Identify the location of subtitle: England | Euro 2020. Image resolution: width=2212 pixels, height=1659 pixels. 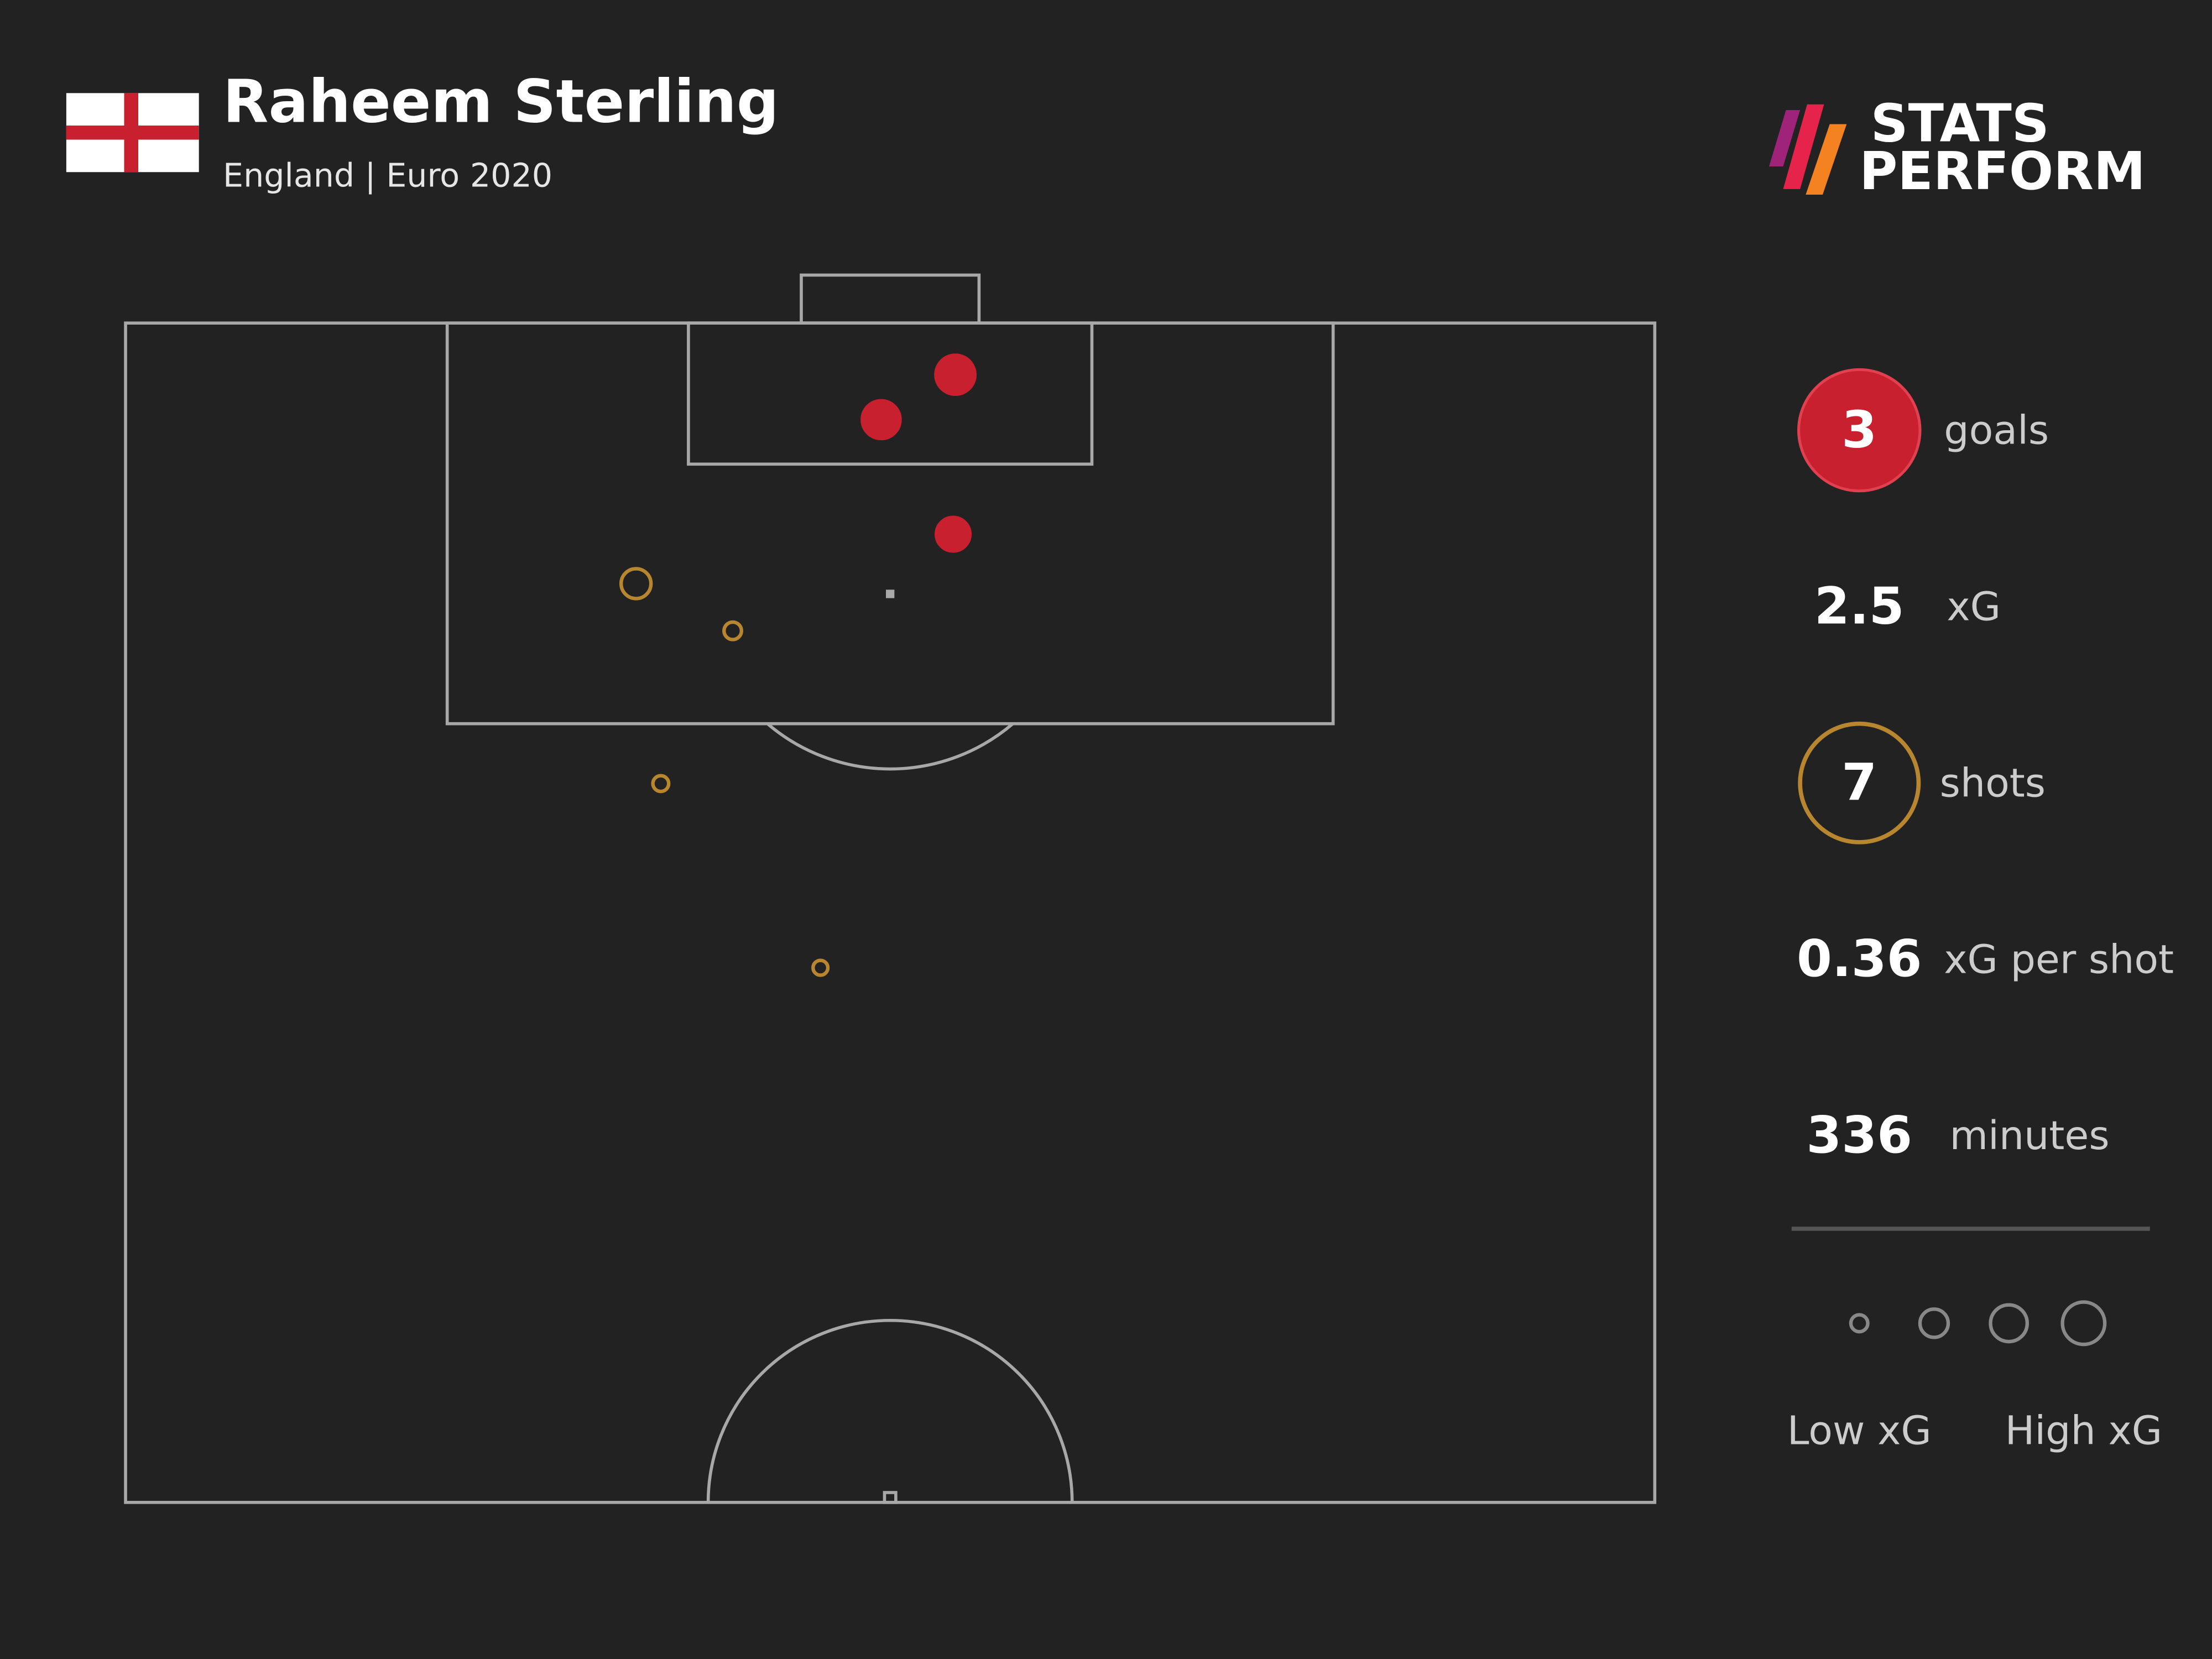
(388, 176).